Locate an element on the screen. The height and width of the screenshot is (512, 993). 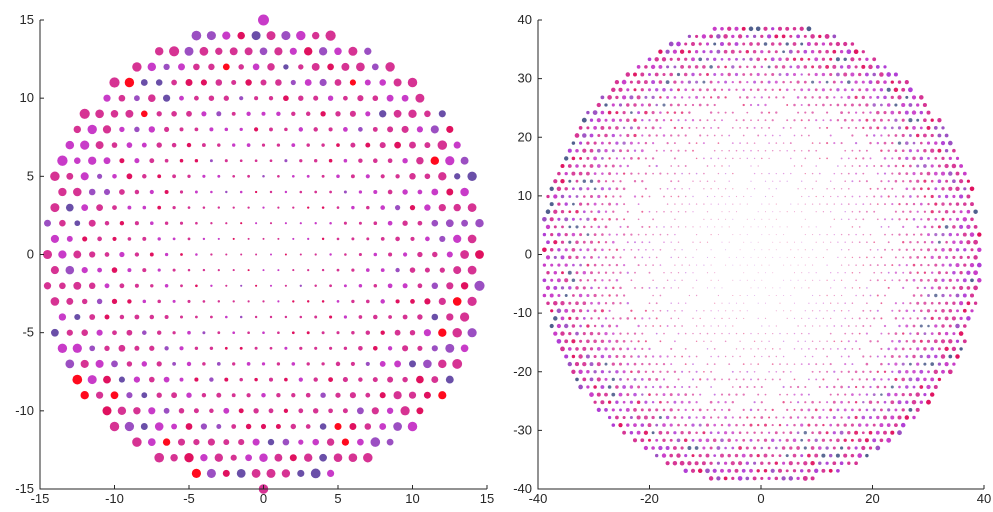
data-point-2095 is located at coordinates (613, 120).